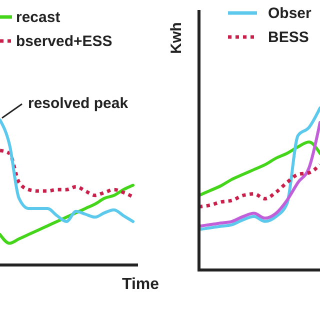 The image size is (320, 320). What do you see at coordinates (290, 13) in the screenshot?
I see `legend-label: Obser` at bounding box center [290, 13].